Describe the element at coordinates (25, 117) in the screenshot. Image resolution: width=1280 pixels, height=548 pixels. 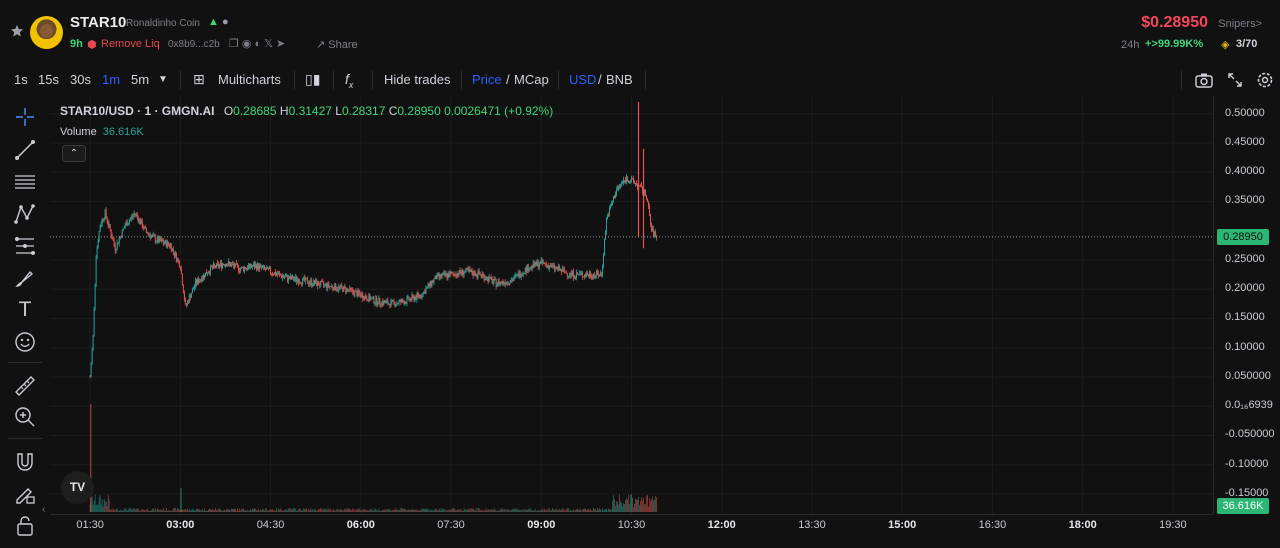
I see `crosshair-icon` at that location.